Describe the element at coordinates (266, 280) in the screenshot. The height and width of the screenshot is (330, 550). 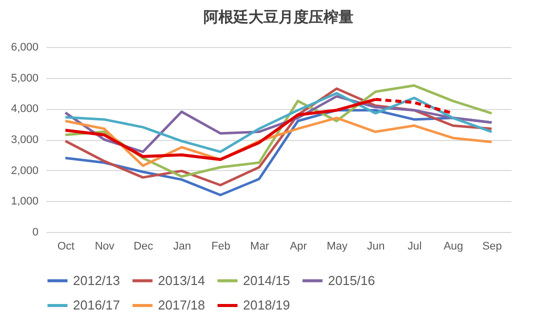
I see `legend-label: 2014/15` at that location.